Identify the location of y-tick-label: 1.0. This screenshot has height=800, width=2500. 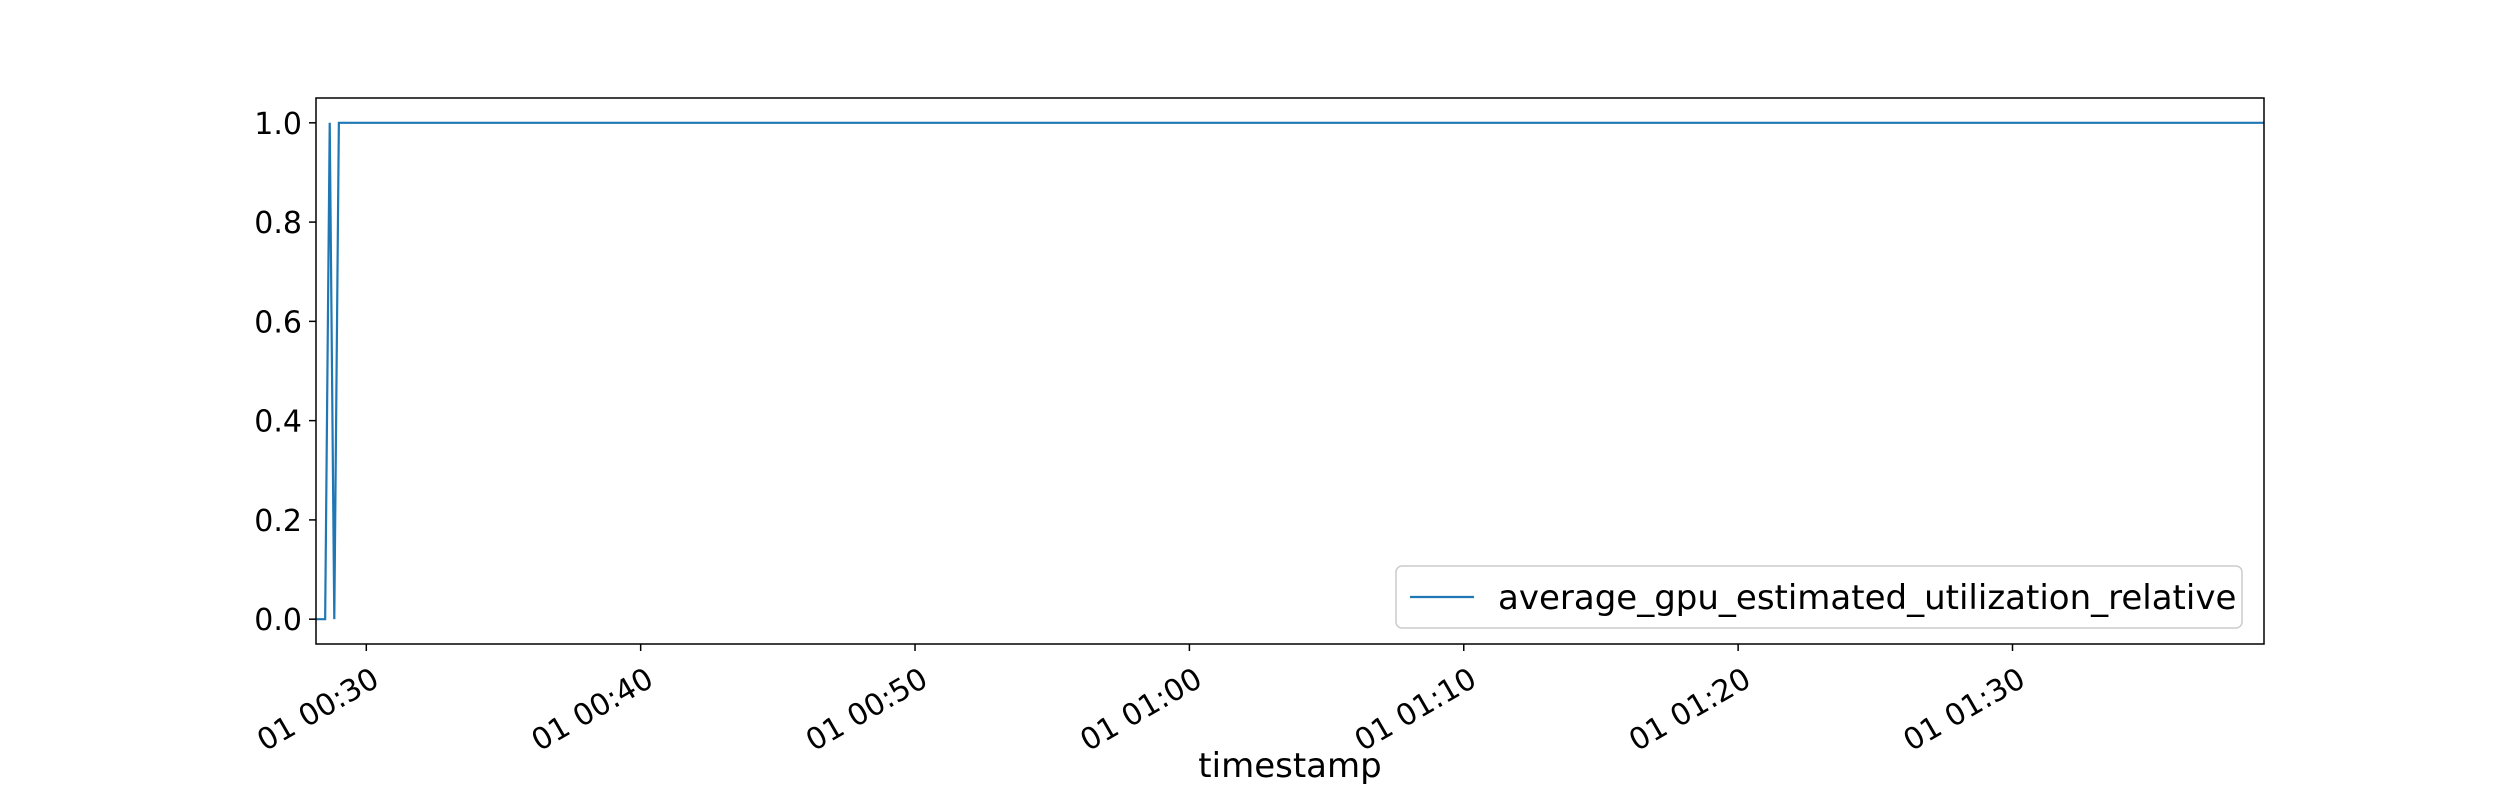
(278, 124).